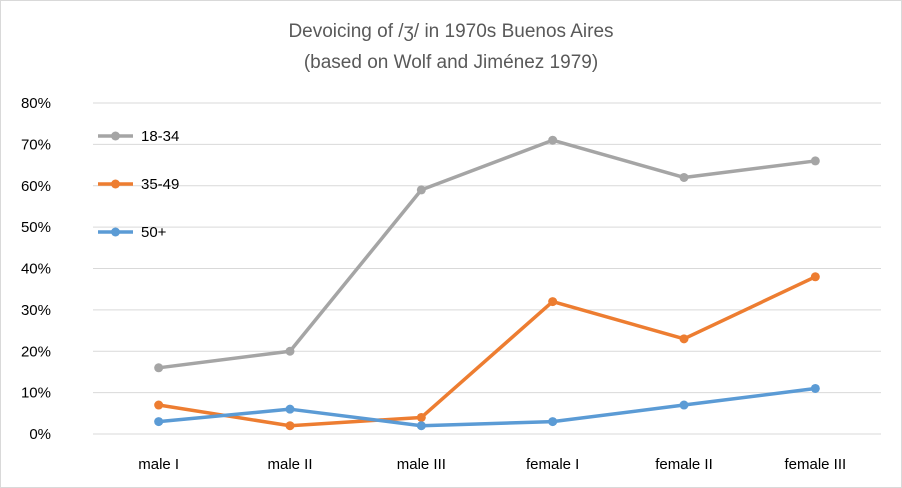 Image resolution: width=902 pixels, height=488 pixels. I want to click on data-point-35-49-female-I, so click(553, 302).